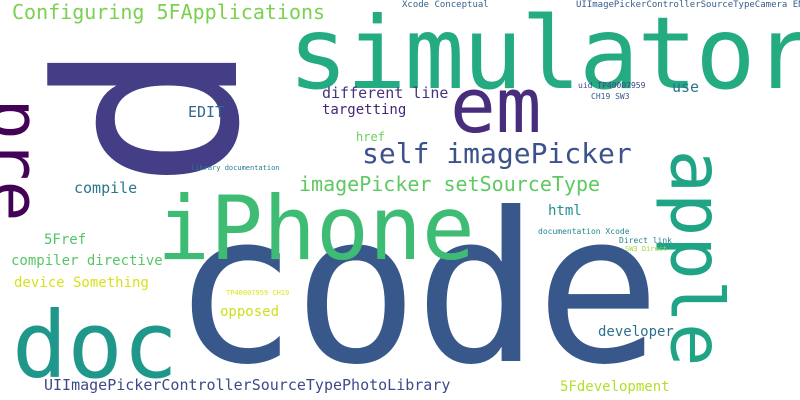 Image resolution: width=800 pixels, height=400 pixels. Describe the element at coordinates (584, 231) in the screenshot. I see `word-documentation-xcode: documentation Xcode` at that location.